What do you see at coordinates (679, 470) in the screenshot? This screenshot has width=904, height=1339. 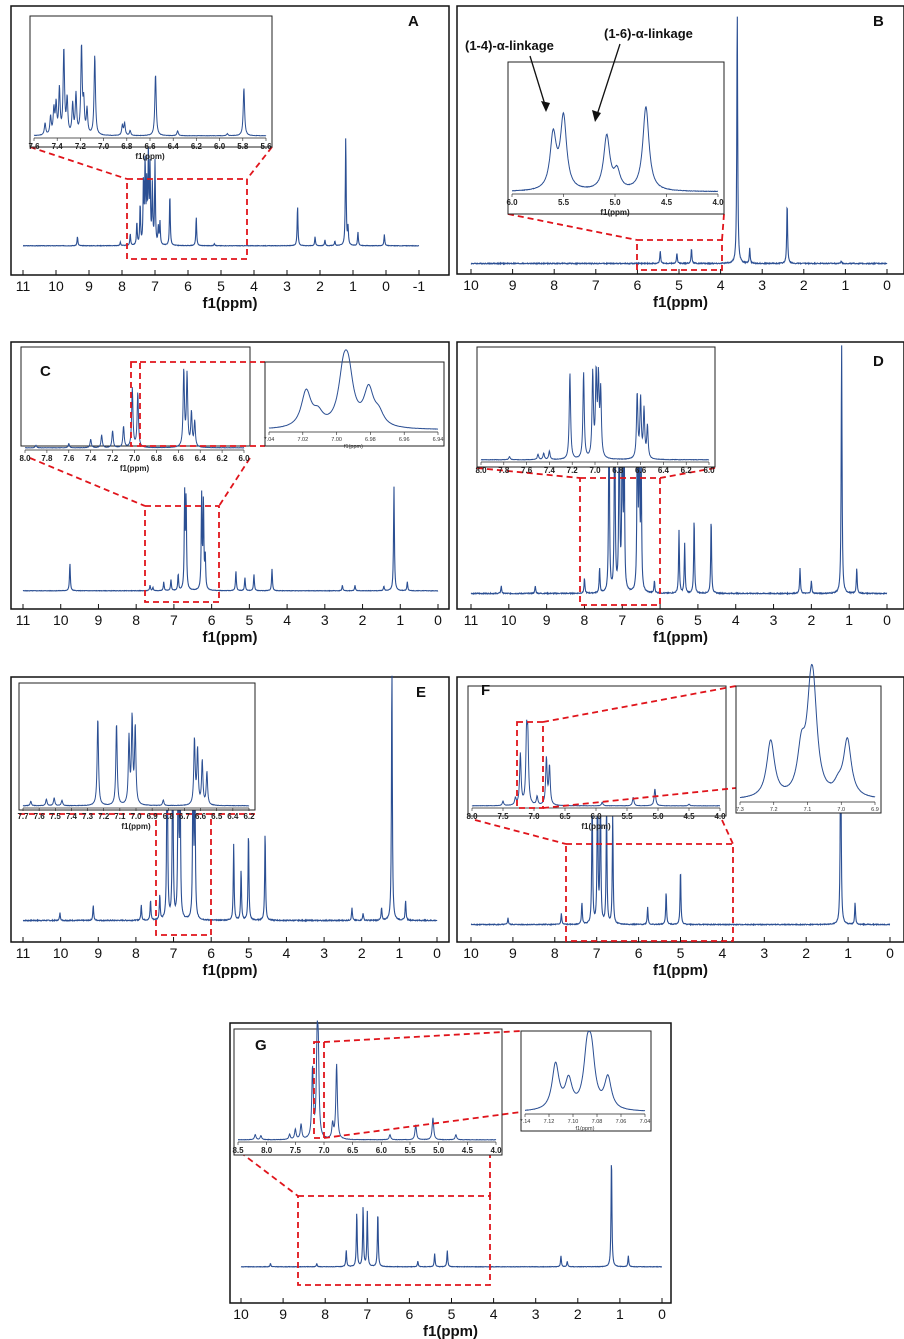 I see `spectrum-line` at bounding box center [679, 470].